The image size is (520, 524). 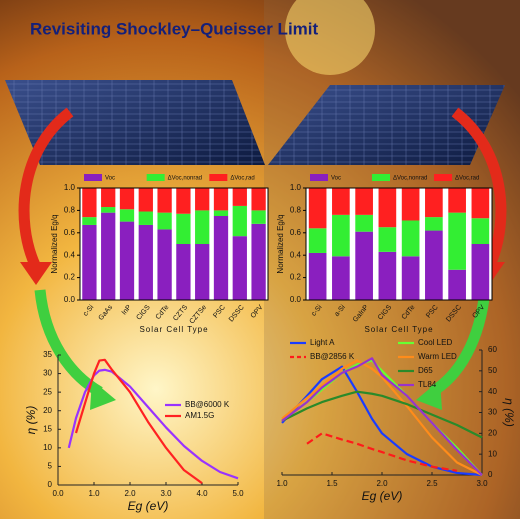 I want to click on y-tick-label: 20, so click(x=47, y=410).